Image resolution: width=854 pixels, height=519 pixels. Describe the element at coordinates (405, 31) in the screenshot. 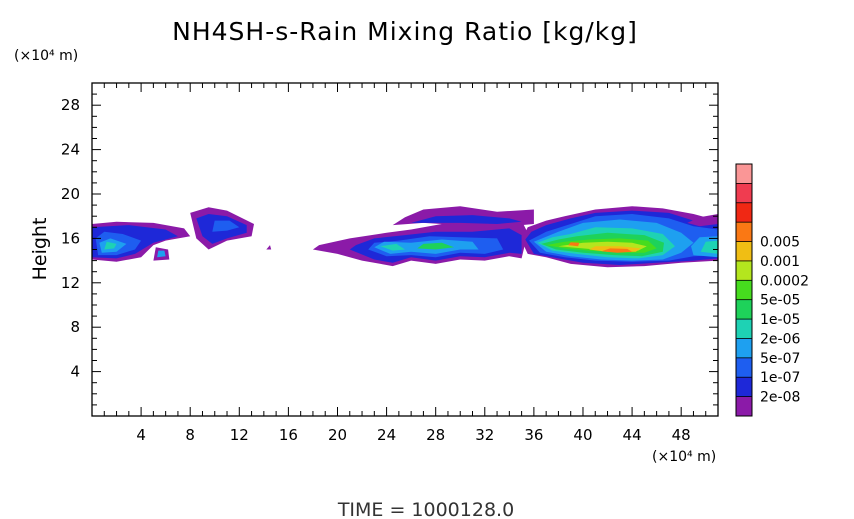

I see `chart-title: NH4SH-s-Rain Mixing Ratio [kg/kg]` at that location.